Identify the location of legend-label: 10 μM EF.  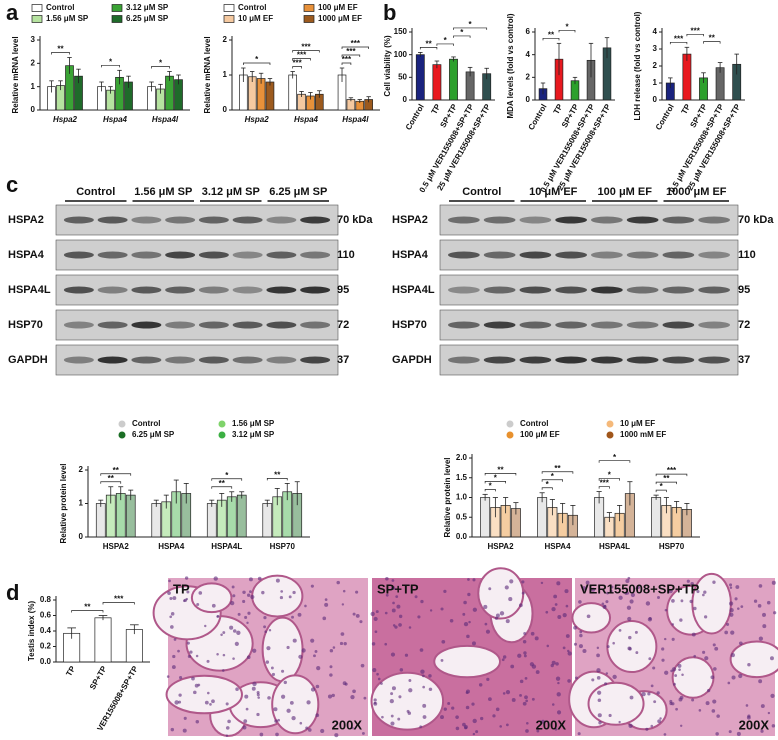
(255, 18).